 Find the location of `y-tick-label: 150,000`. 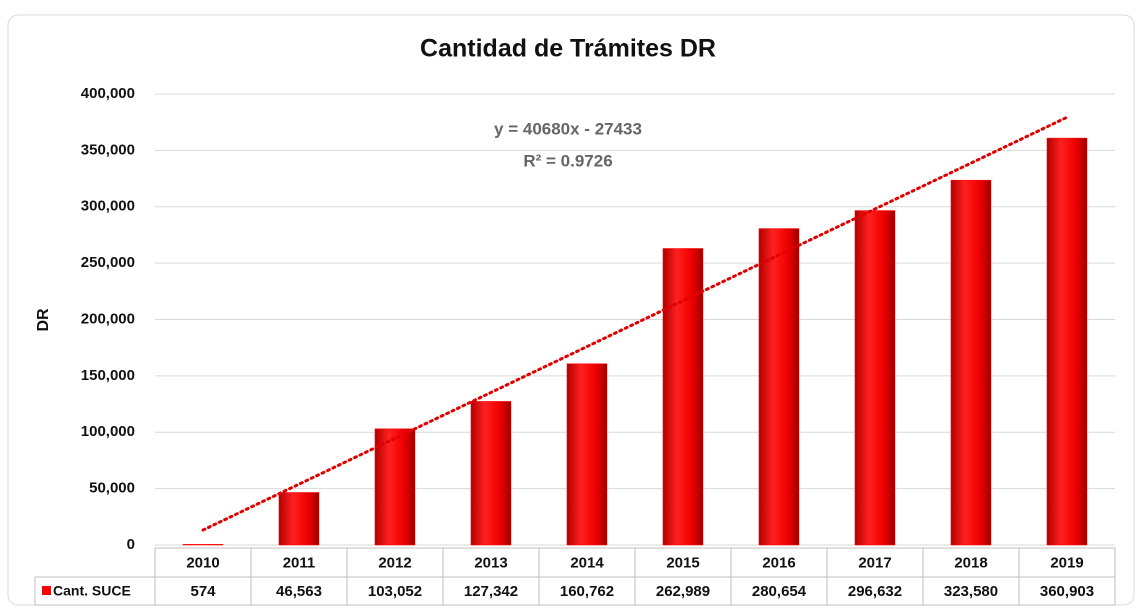

y-tick-label: 150,000 is located at coordinates (108, 375).